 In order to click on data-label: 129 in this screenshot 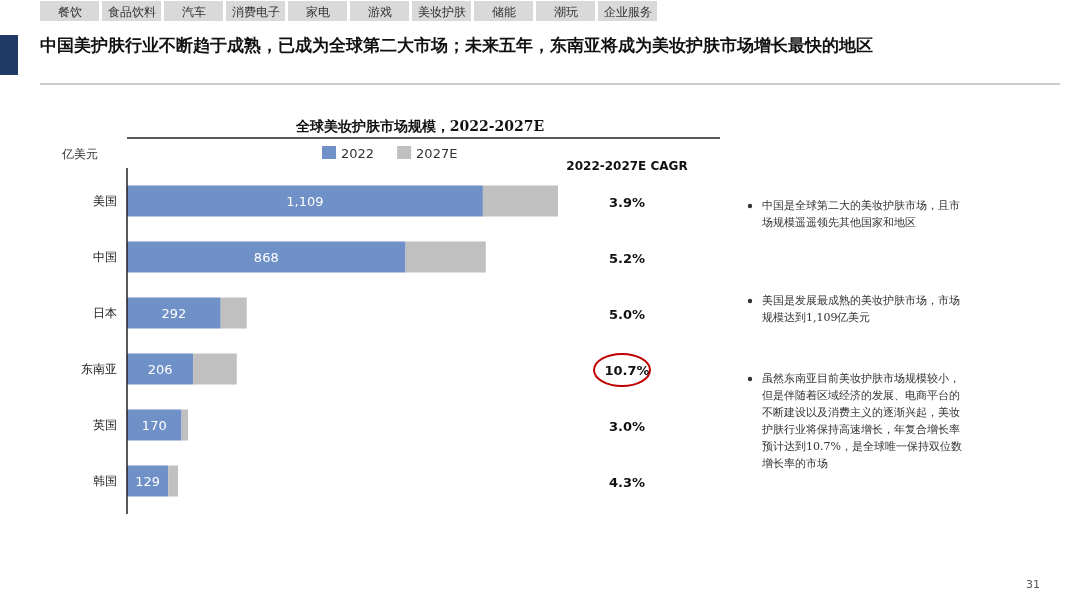, I will do `click(148, 481)`.